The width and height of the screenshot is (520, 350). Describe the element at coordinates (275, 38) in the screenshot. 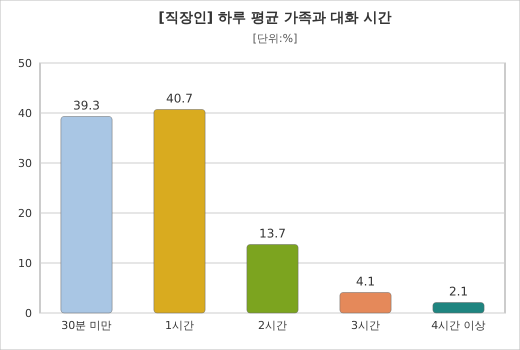

I see `chart-subtitle: [단위:%]` at that location.